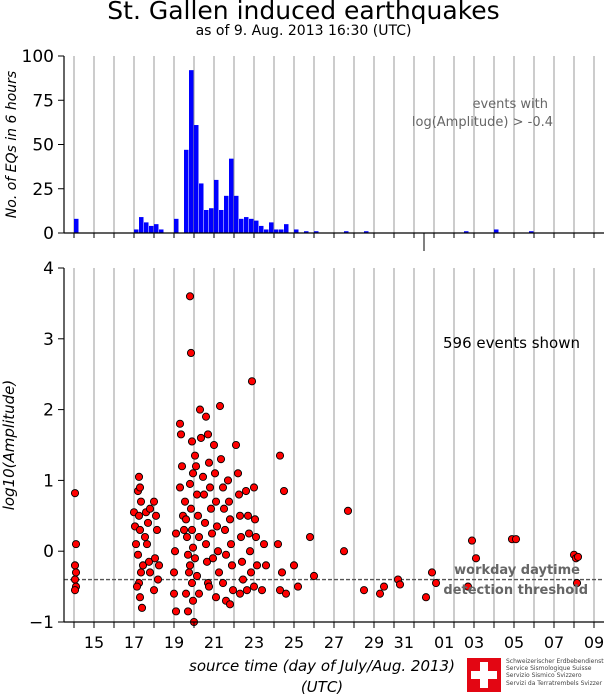 The height and width of the screenshot is (697, 607). Describe the element at coordinates (554, 683) in the screenshot. I see `logo-line: Servizi da Terratrembels Svizzer` at that location.